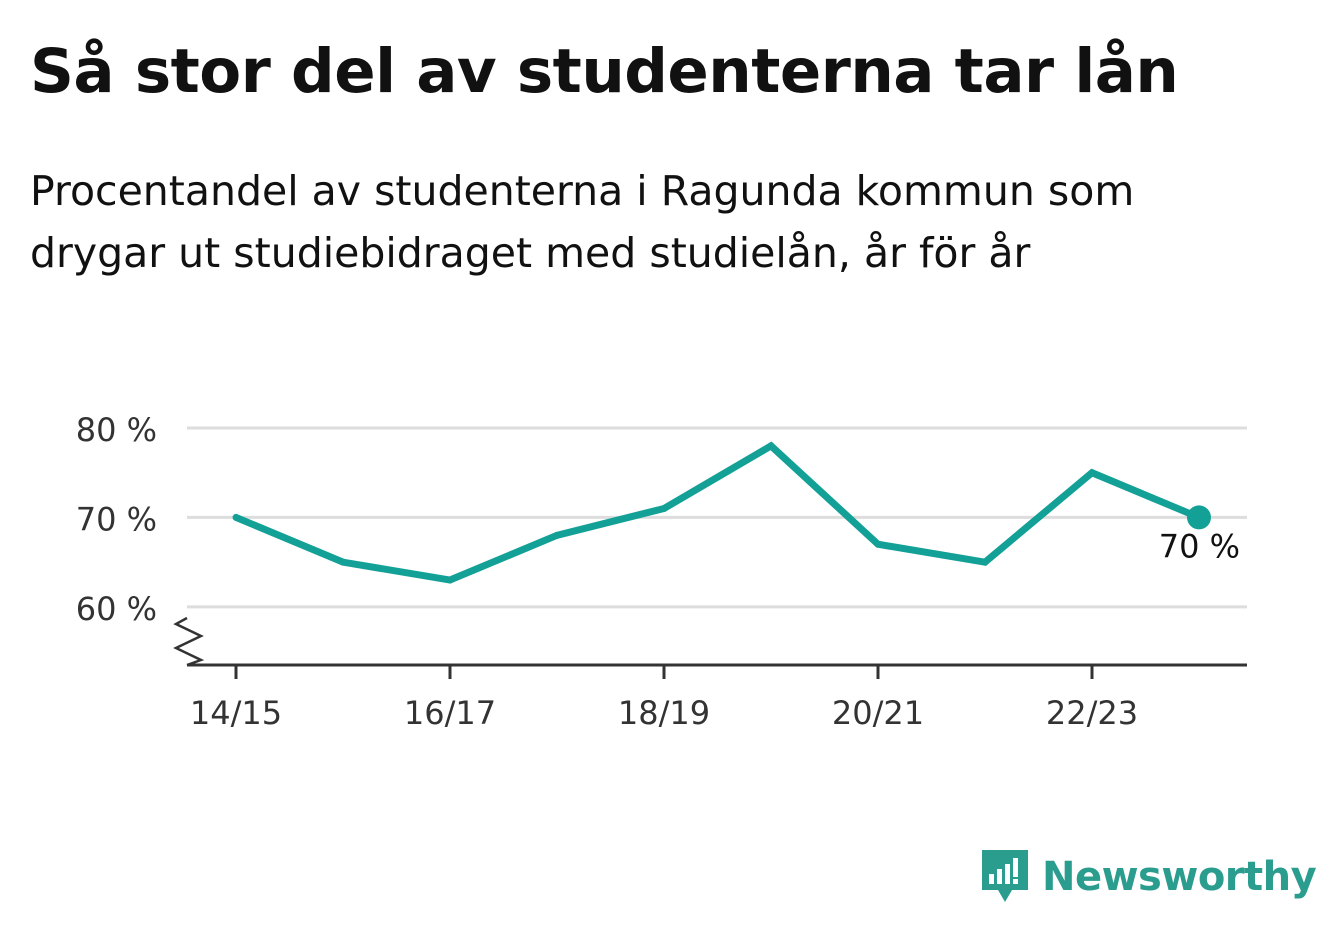 This screenshot has height=939, width=1322. I want to click on axis-layer, so click(710, 647).